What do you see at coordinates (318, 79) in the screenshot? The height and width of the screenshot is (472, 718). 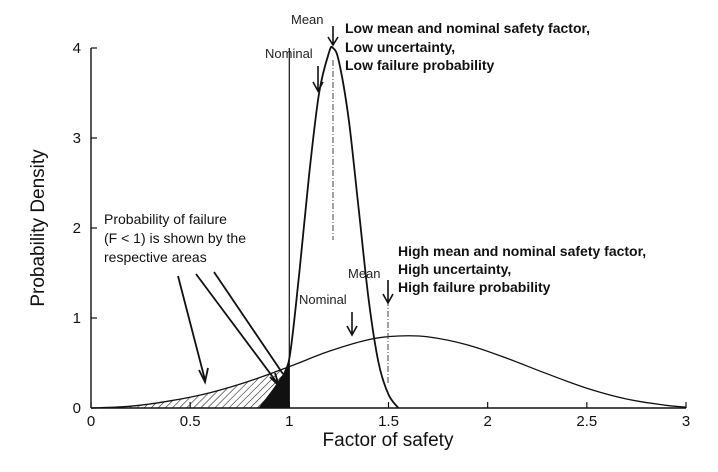 I see `nominal-arrow-low` at bounding box center [318, 79].